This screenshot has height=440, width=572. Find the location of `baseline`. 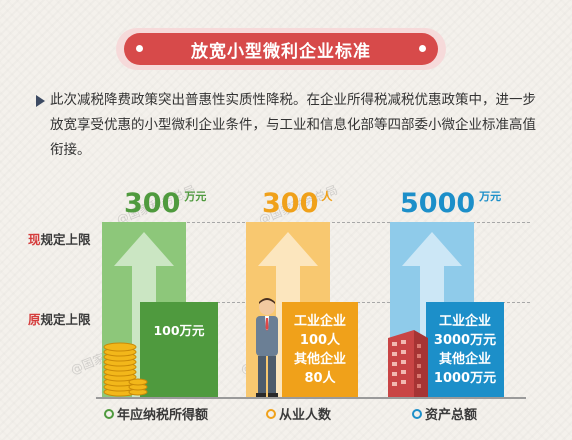

baseline is located at coordinates (311, 398).